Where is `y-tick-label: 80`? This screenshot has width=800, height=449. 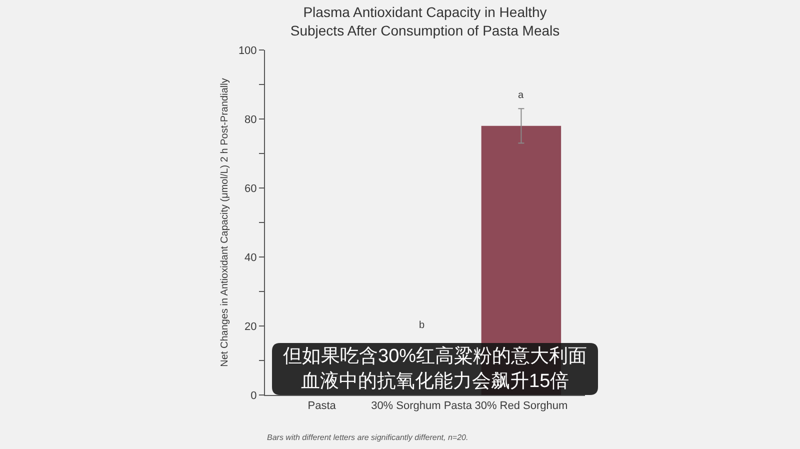
y-tick-label: 80 is located at coordinates (250, 120).